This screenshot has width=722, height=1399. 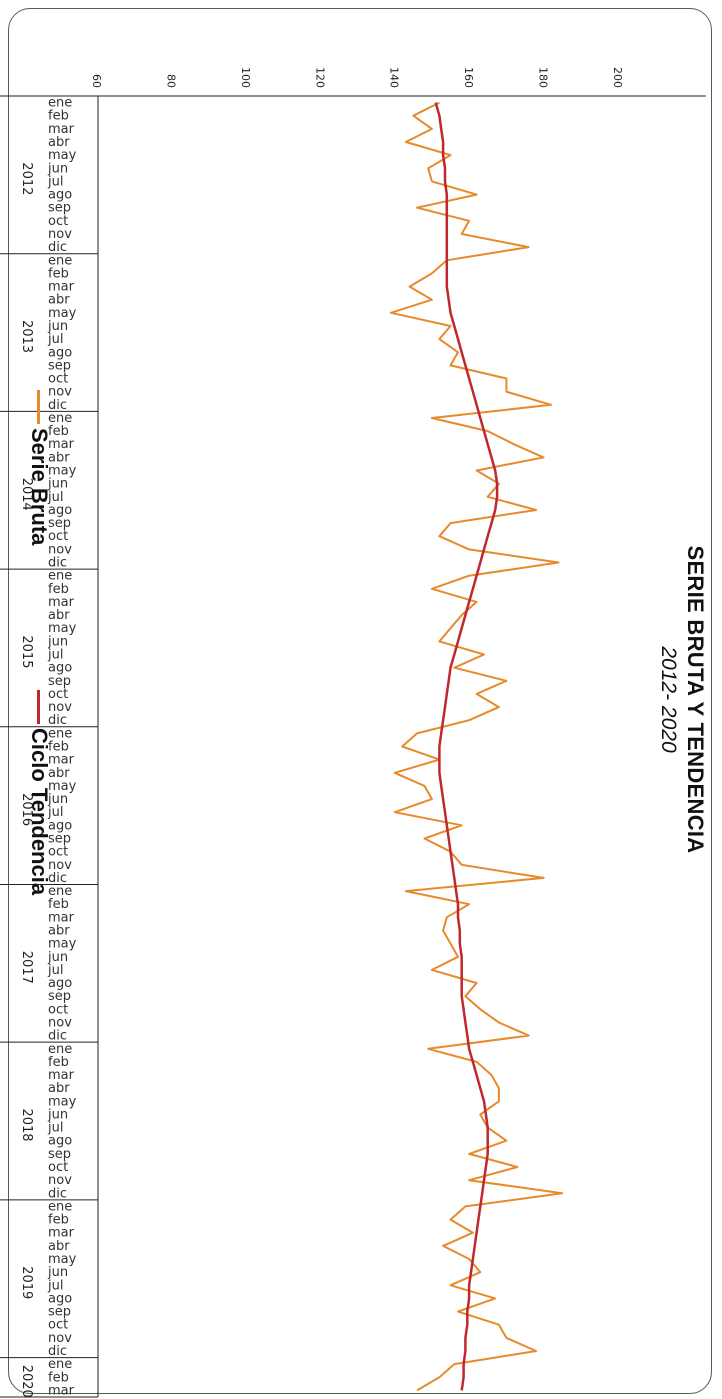 I want to click on year-tick-label: 2012, so click(x=26, y=178).